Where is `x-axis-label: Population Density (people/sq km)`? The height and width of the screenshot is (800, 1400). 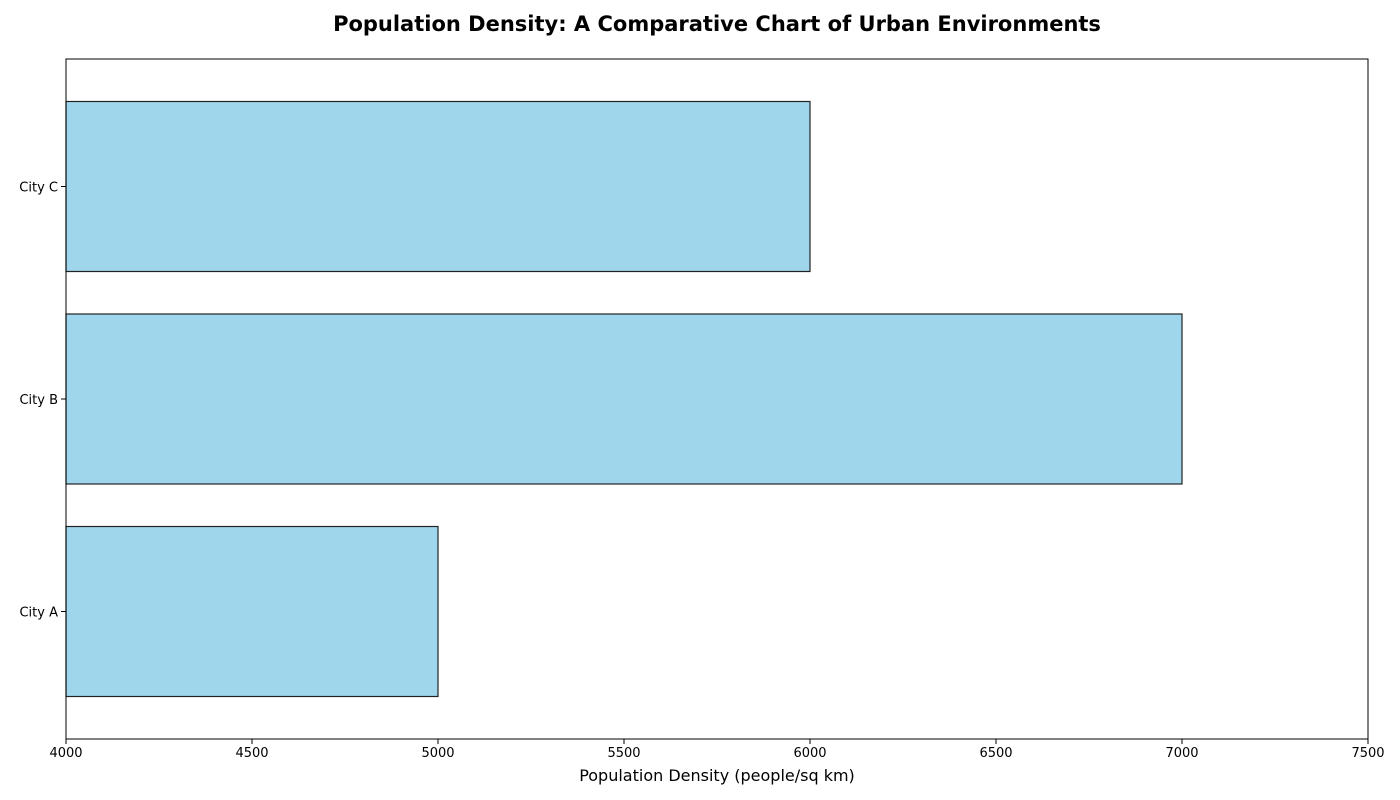 x-axis-label: Population Density (people/sq km) is located at coordinates (717, 775).